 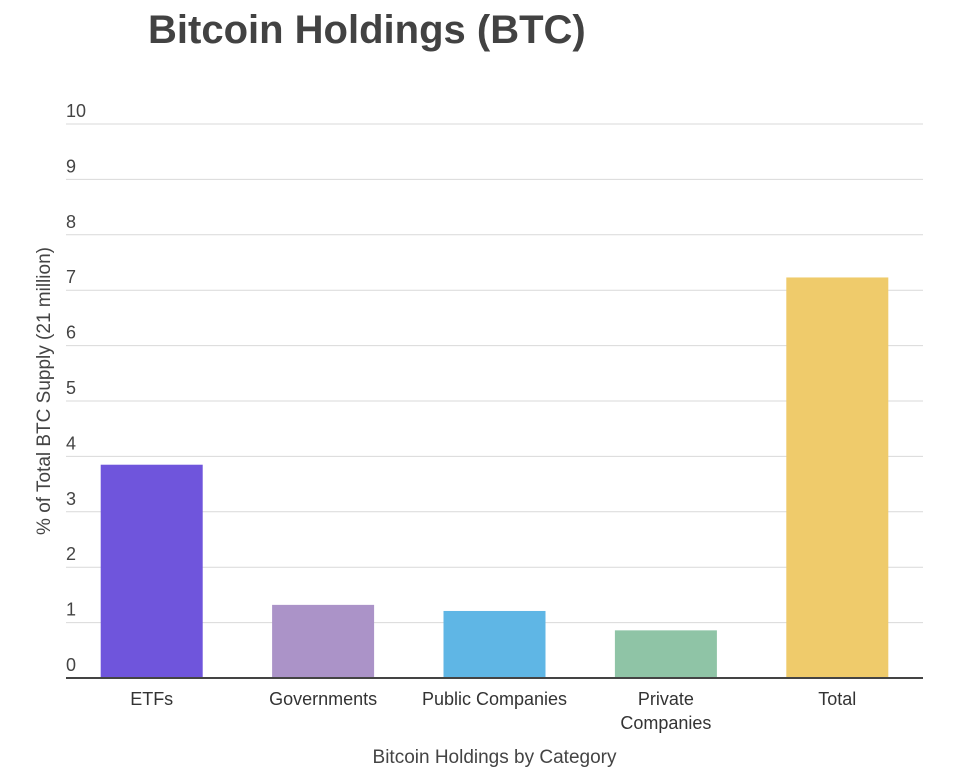 I want to click on x-tick-label-line: Companies, so click(x=665, y=723).